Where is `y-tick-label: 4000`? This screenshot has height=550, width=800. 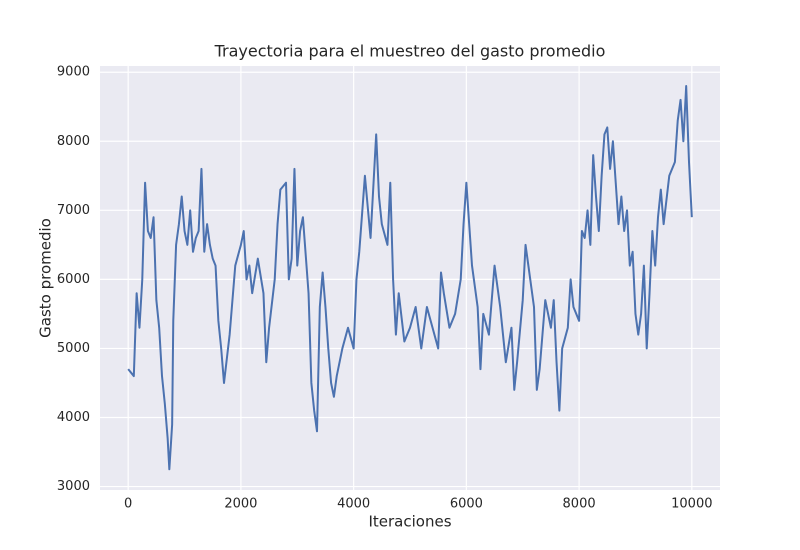
y-tick-label: 4000 is located at coordinates (73, 417).